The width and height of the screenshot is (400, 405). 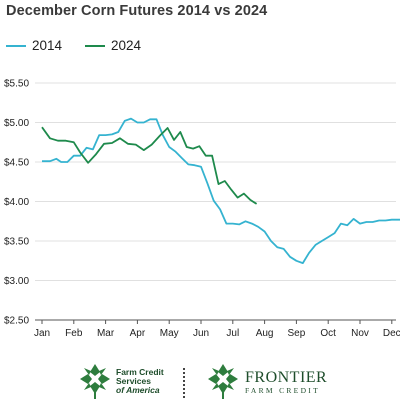 I want to click on chart-legend: 2014 2024, so click(x=200, y=48).